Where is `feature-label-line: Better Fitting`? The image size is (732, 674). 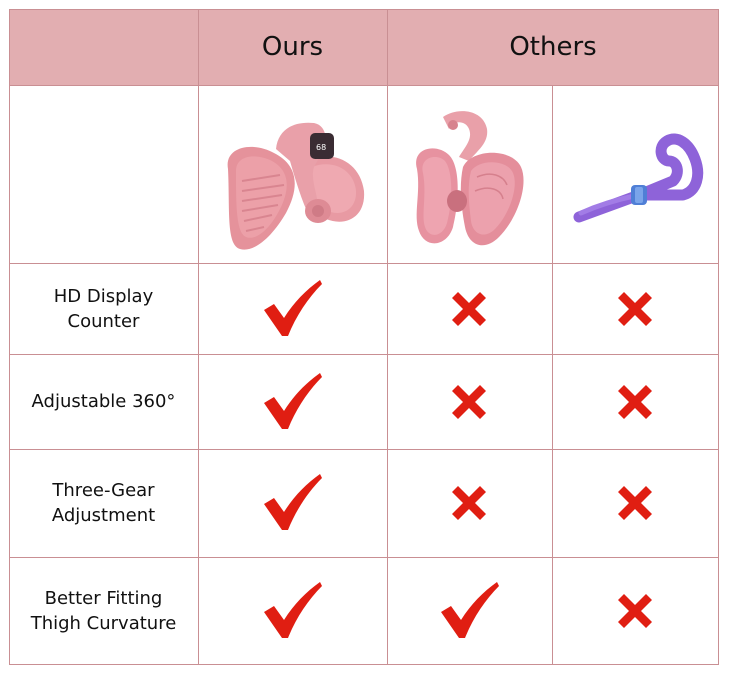 feature-label-line: Better Fitting is located at coordinates (103, 598).